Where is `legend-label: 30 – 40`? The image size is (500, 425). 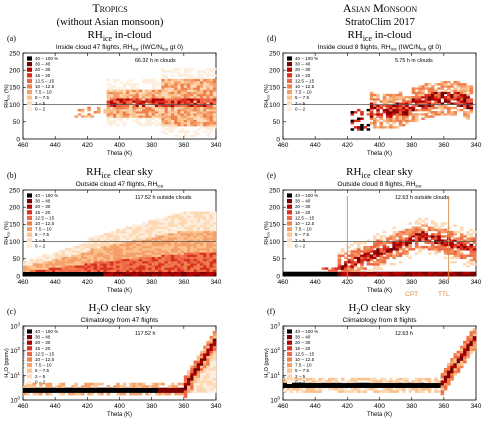
legend-label: 30 – 40 is located at coordinates (303, 201).